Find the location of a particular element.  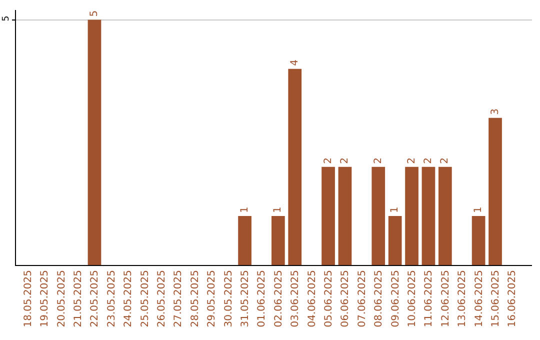

x-tick-label: 15.06.2025 is located at coordinates (496, 299).